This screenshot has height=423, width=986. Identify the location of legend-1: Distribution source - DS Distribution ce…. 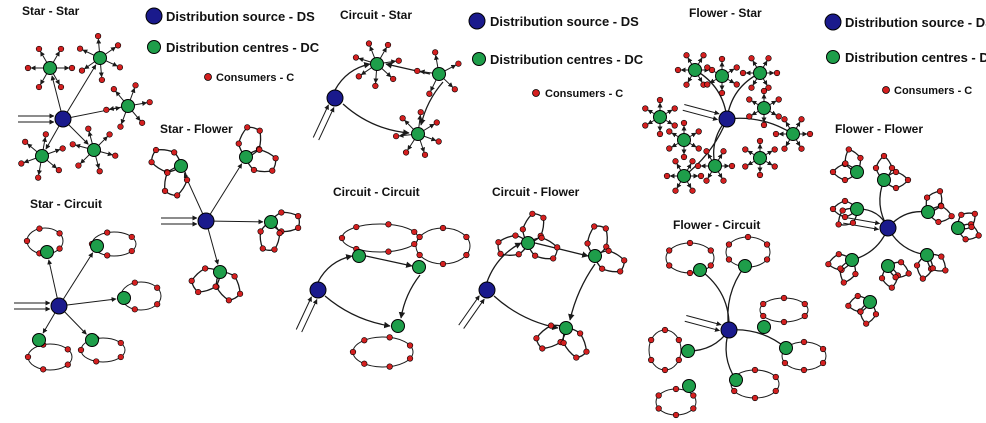
(232, 45).